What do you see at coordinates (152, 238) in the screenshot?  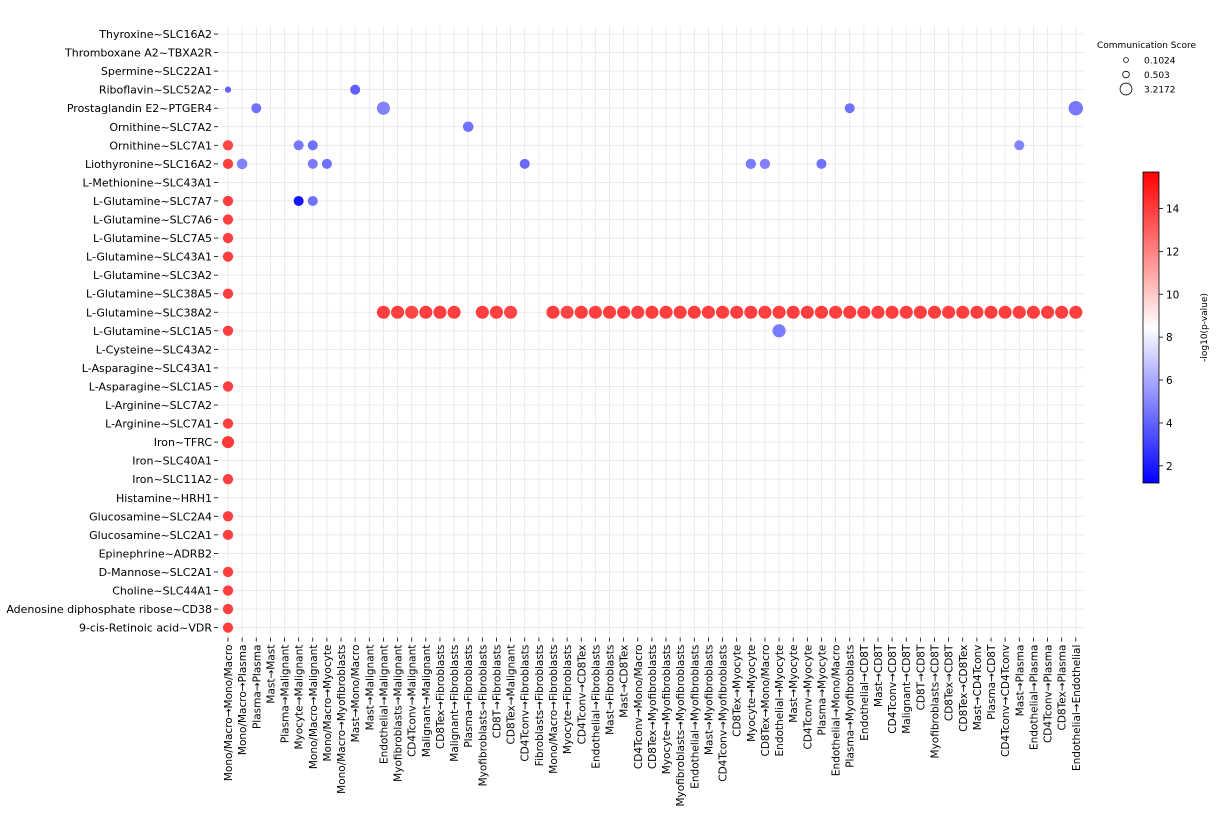 I see `y-tick-label: L-Glutamine~SLC7A5` at bounding box center [152, 238].